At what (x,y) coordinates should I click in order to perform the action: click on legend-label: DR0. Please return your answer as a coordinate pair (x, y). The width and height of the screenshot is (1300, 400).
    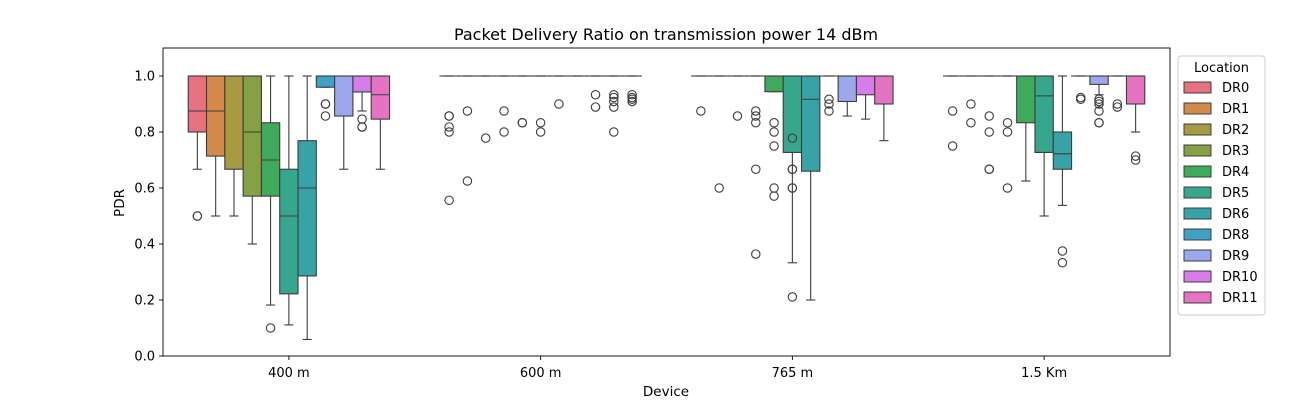
    Looking at the image, I should click on (1235, 88).